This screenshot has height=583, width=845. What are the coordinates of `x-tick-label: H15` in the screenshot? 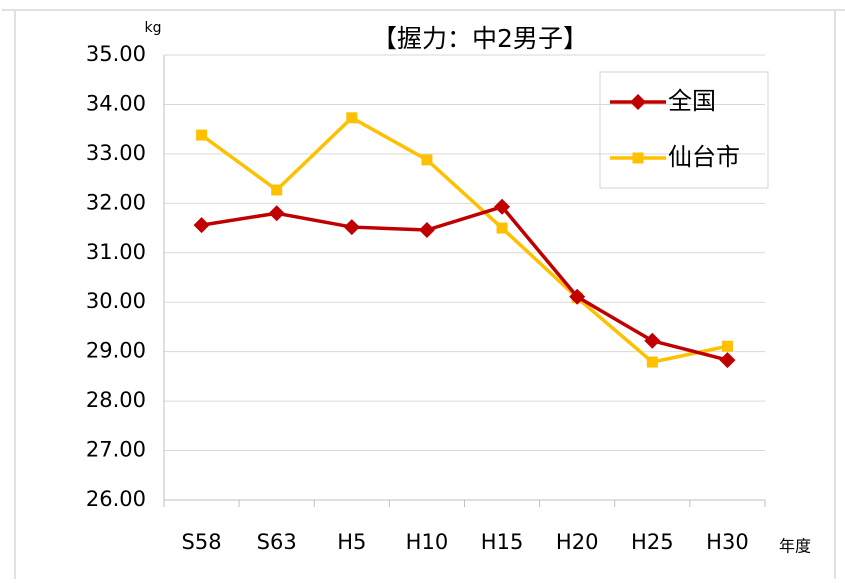 It's located at (502, 542).